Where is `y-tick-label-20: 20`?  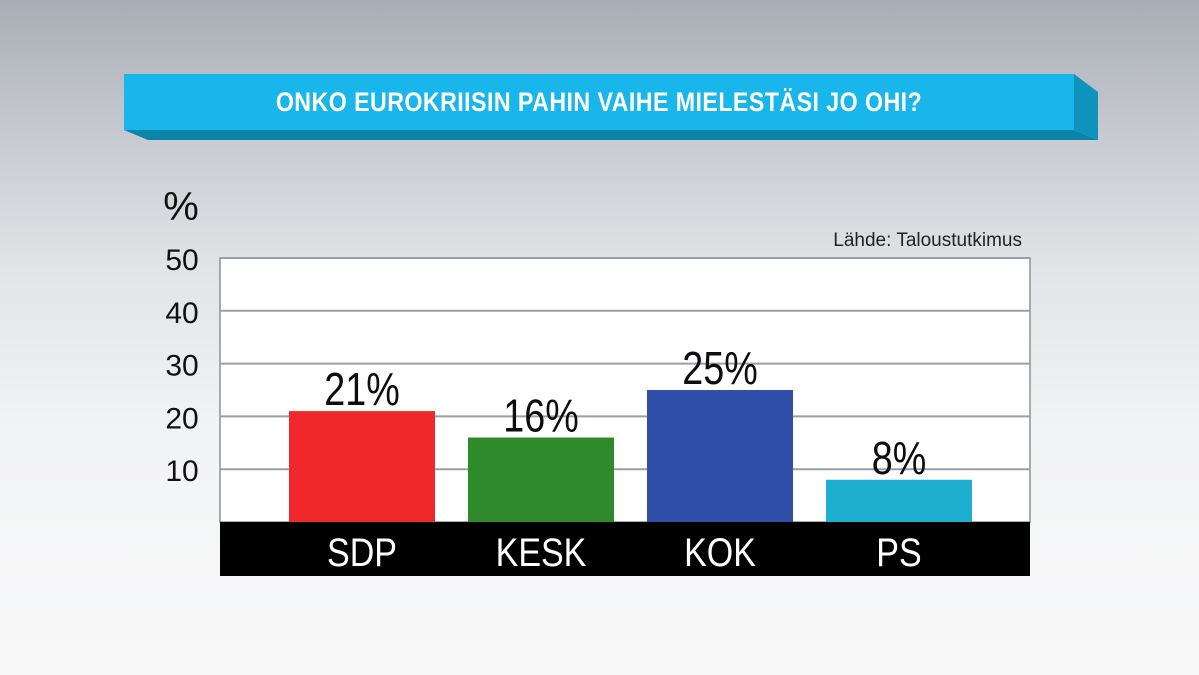 y-tick-label-20: 20 is located at coordinates (181, 418).